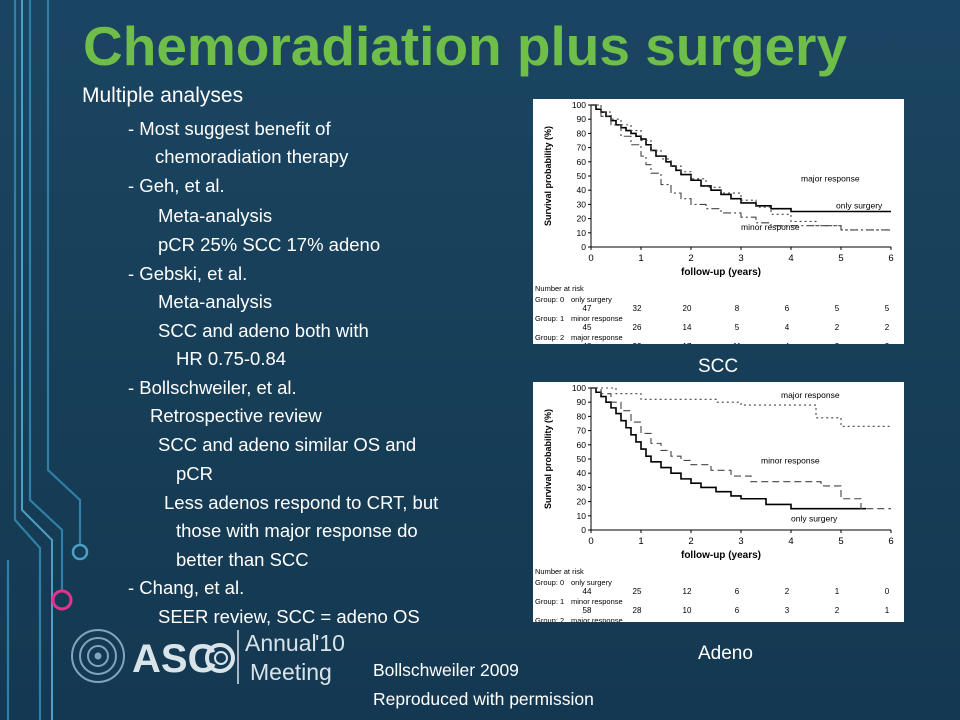 The height and width of the screenshot is (720, 960). Describe the element at coordinates (887, 591) in the screenshot. I see `risk-count: 0` at that location.